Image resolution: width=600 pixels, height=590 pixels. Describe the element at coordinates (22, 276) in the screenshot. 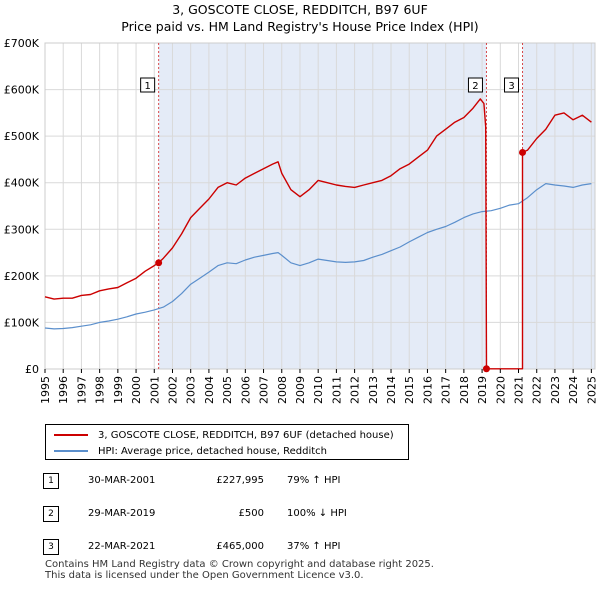

I see `y-tick-label: £200K` at that location.